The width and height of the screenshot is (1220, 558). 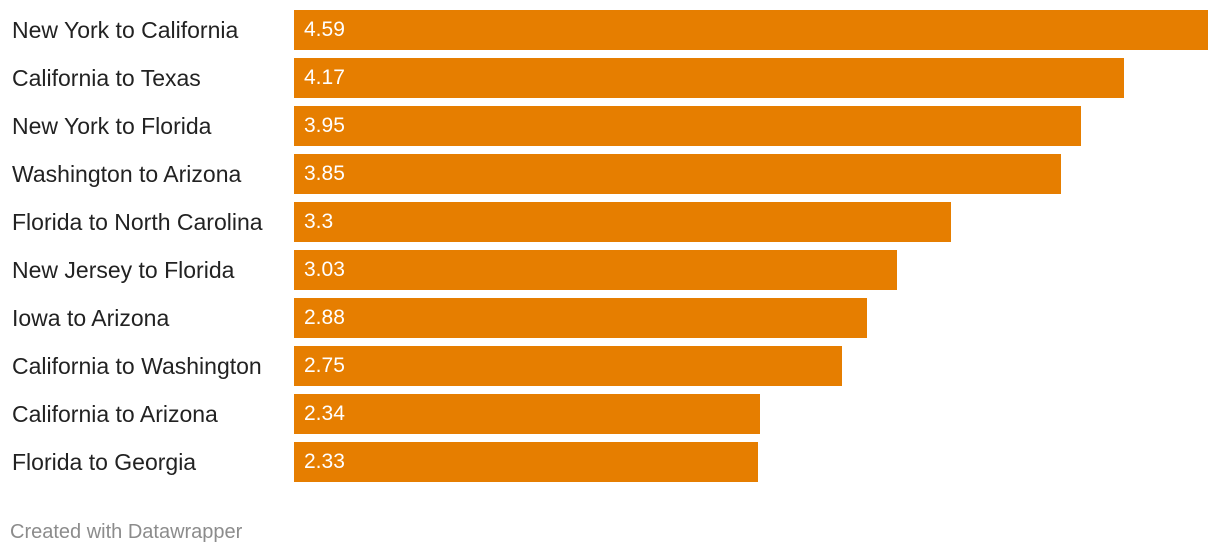 I want to click on bar-value-label: 2.88, so click(x=324, y=317).